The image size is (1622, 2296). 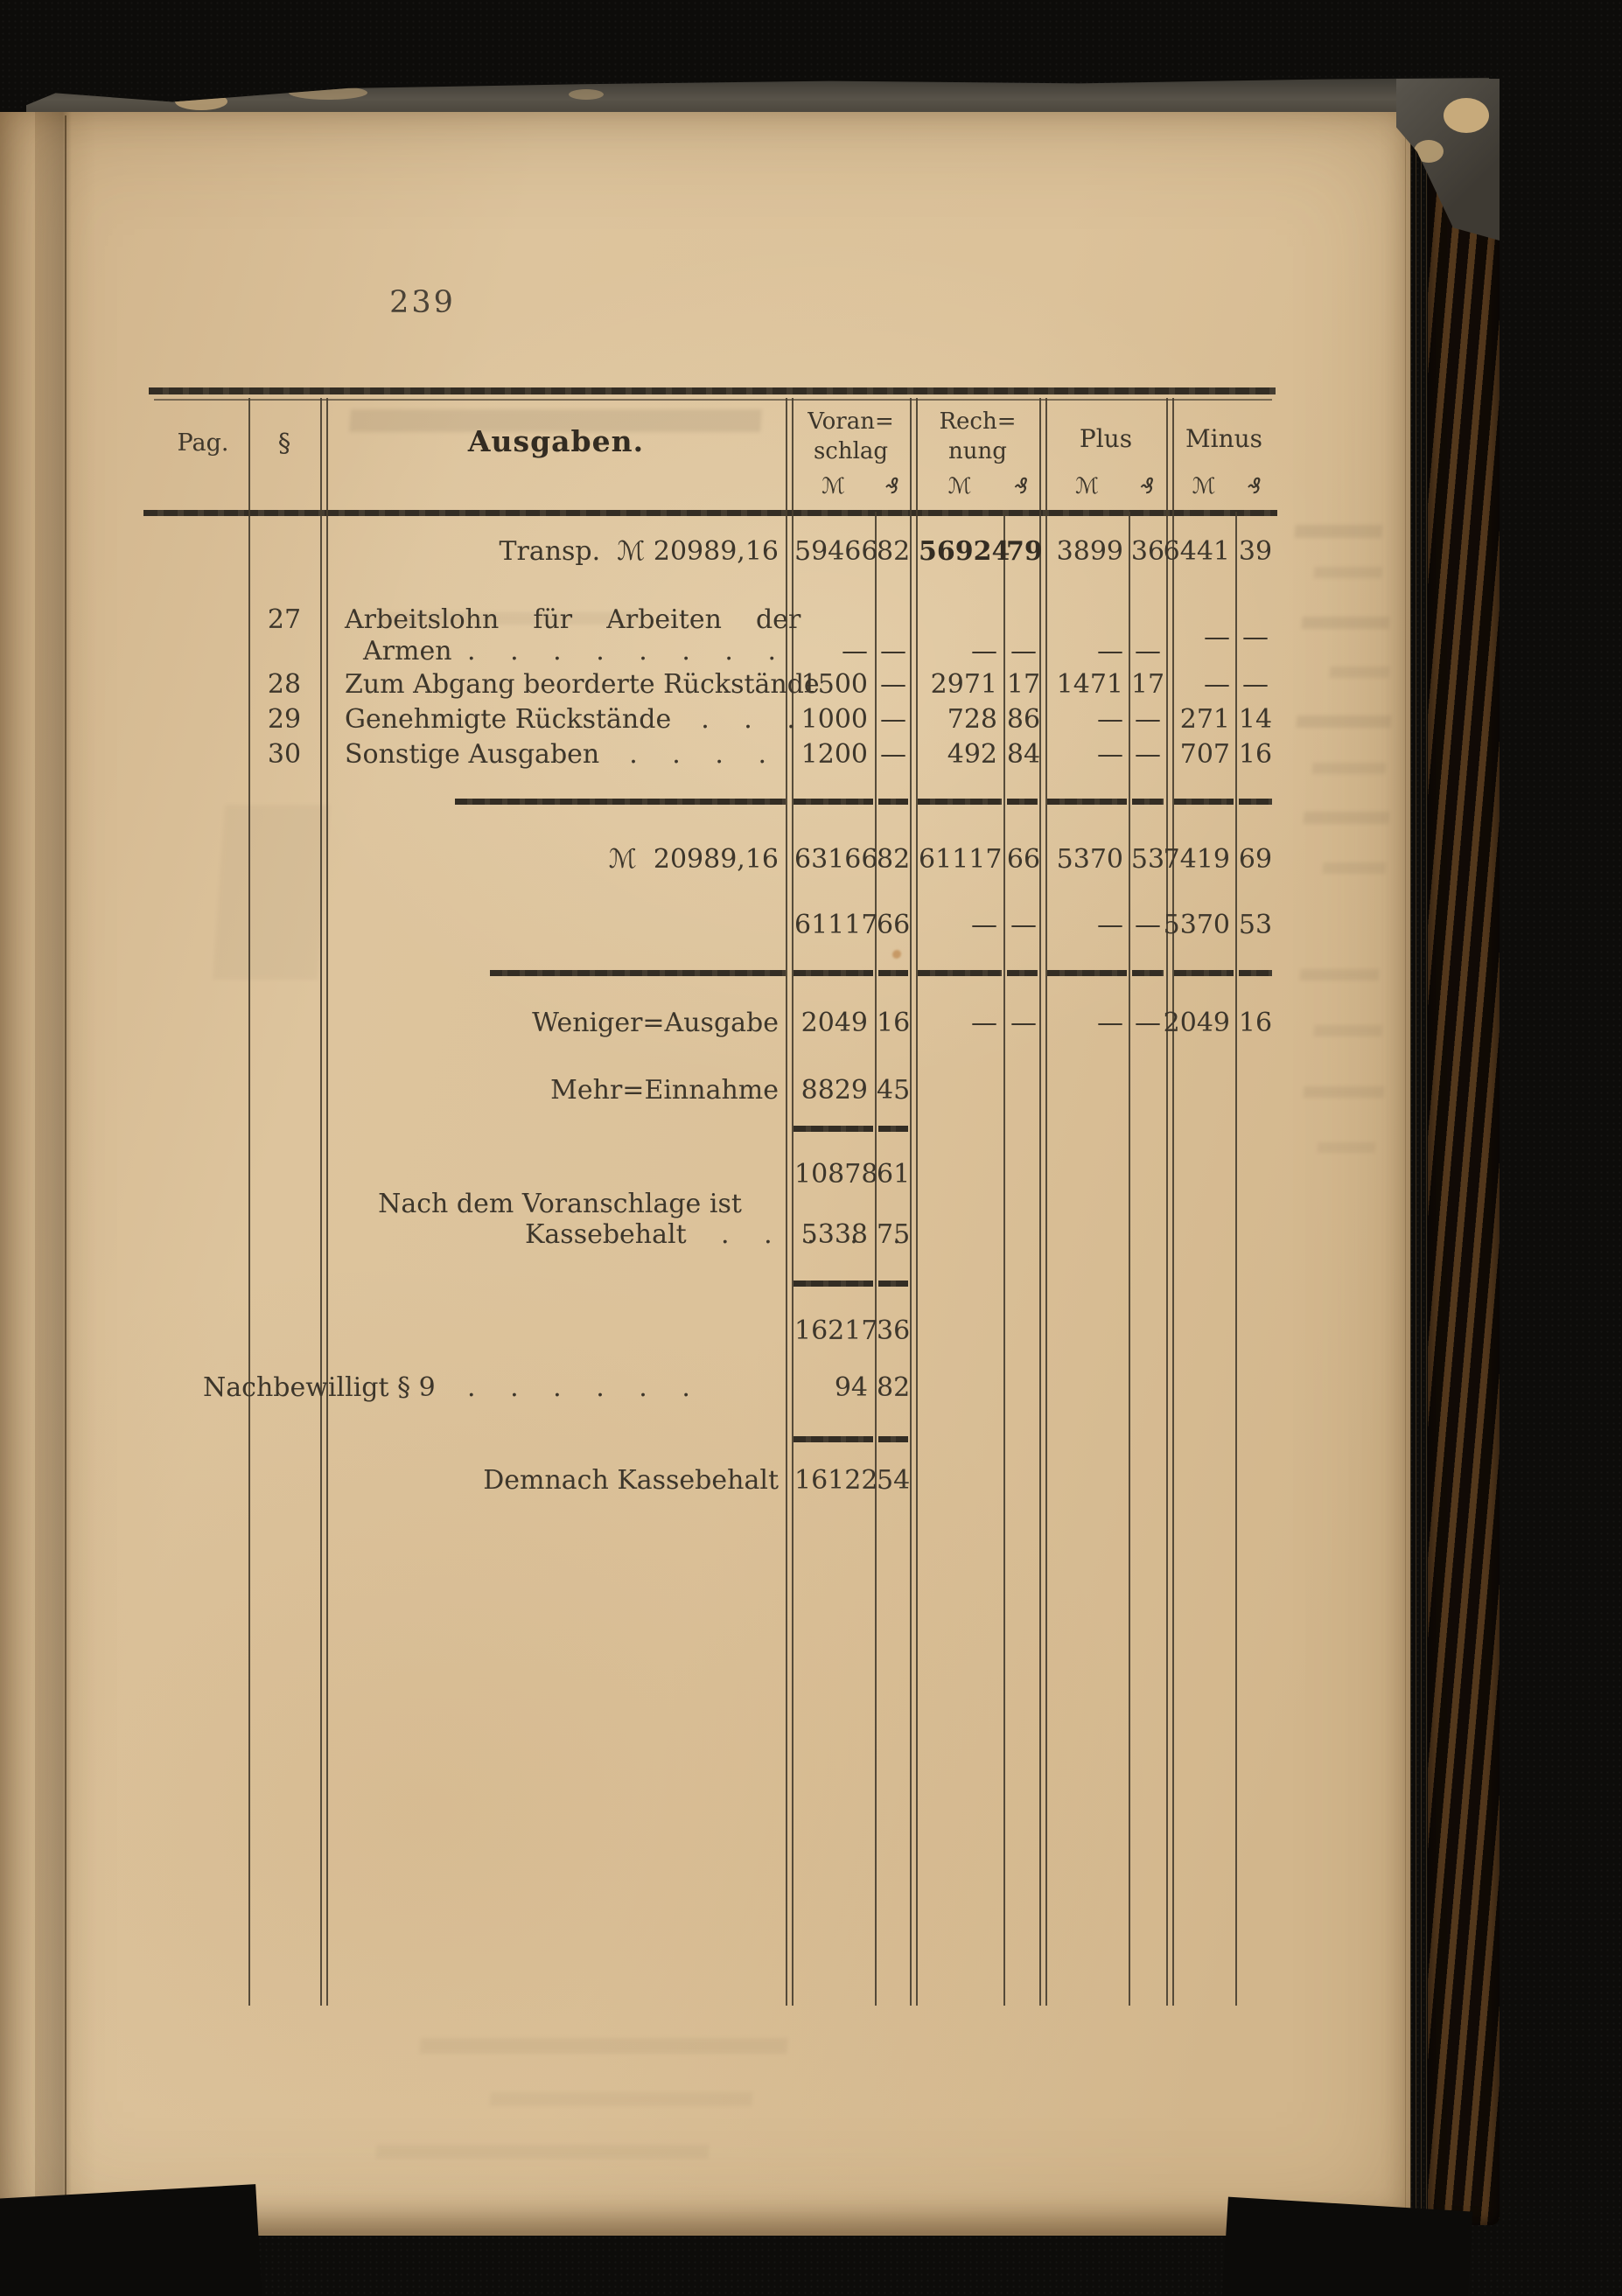 I want to click on table-row: Demnach Kassebehalt 16122 54, so click(x=713, y=1481).